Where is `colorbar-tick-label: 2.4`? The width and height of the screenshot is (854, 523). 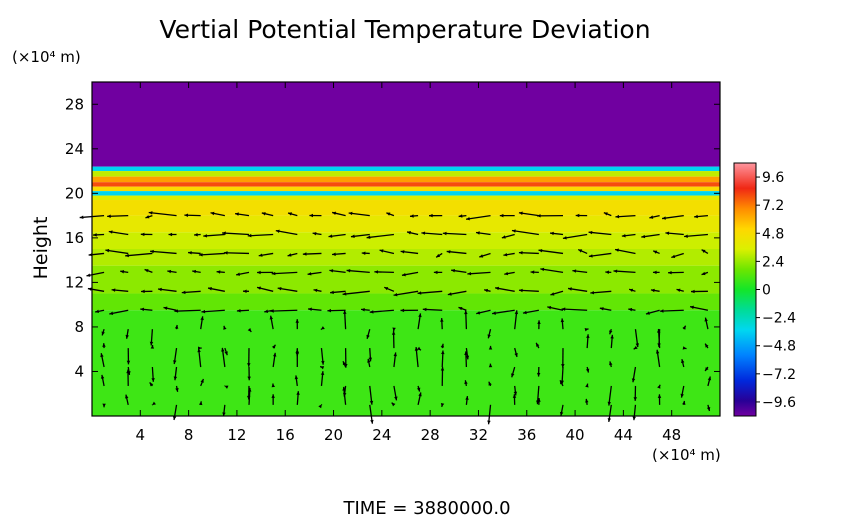 colorbar-tick-label: 2.4 is located at coordinates (773, 262).